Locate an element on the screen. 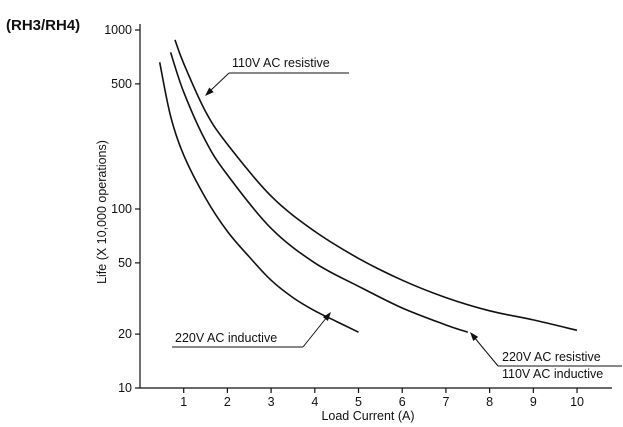 This screenshot has width=623, height=427. x-tick-label: 8 is located at coordinates (489, 402).